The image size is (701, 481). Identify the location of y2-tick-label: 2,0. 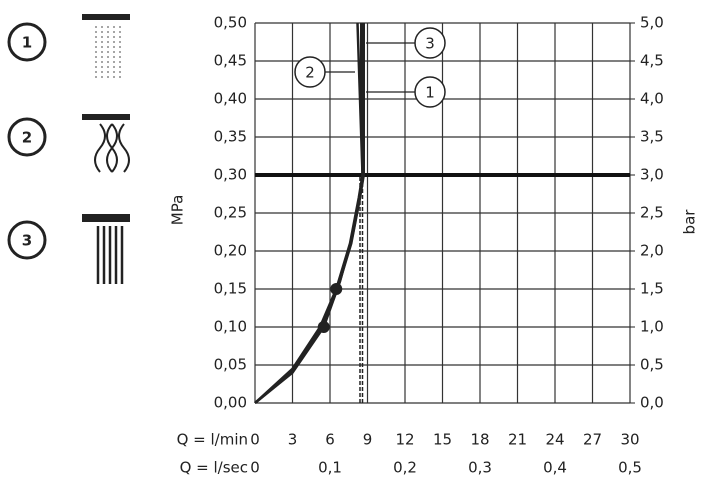
(652, 251).